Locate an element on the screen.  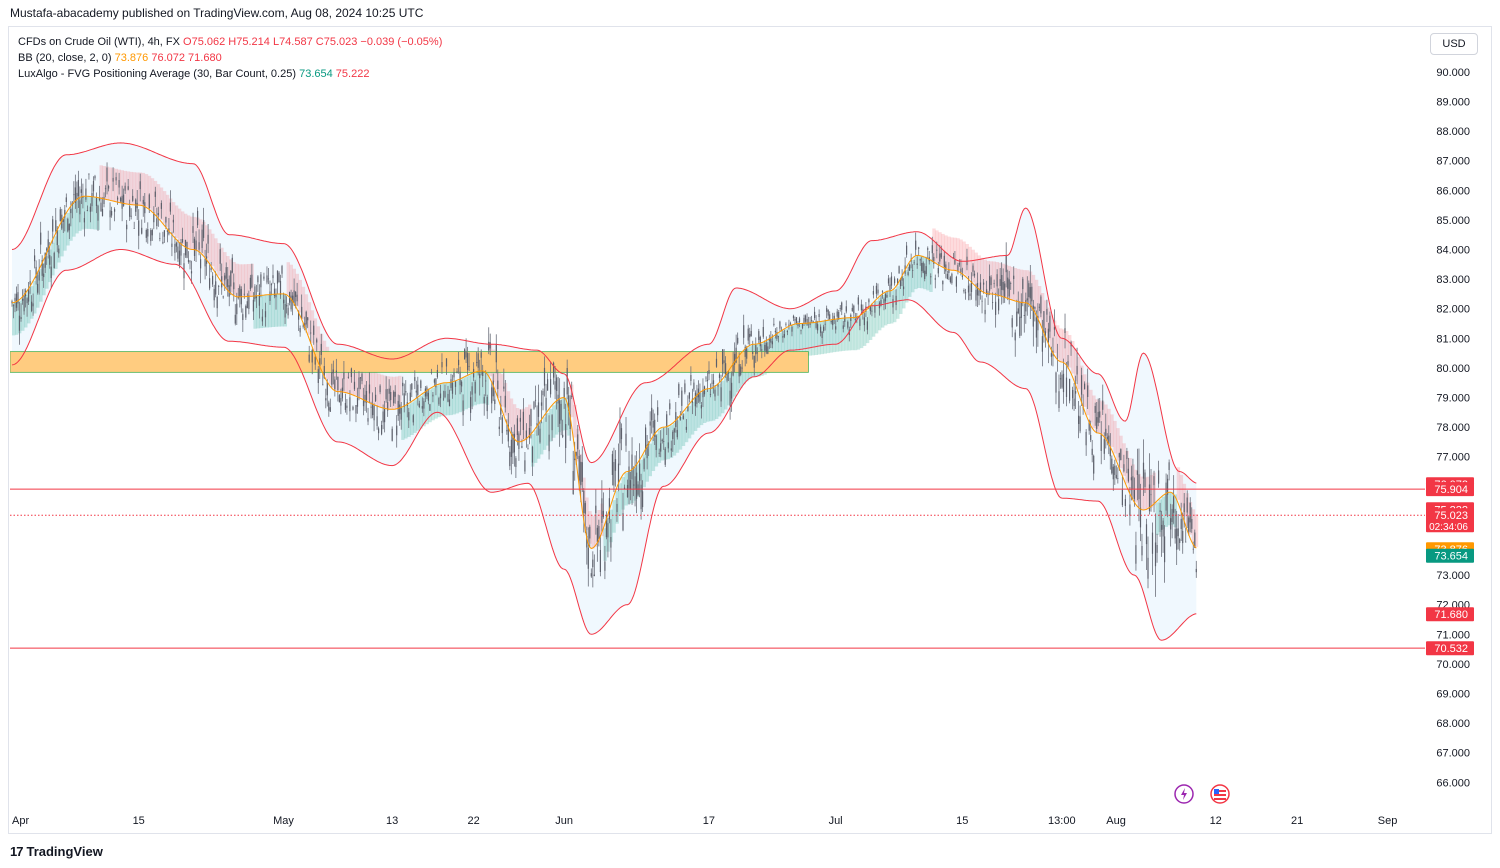
price-tag is located at coordinates (1450, 520).